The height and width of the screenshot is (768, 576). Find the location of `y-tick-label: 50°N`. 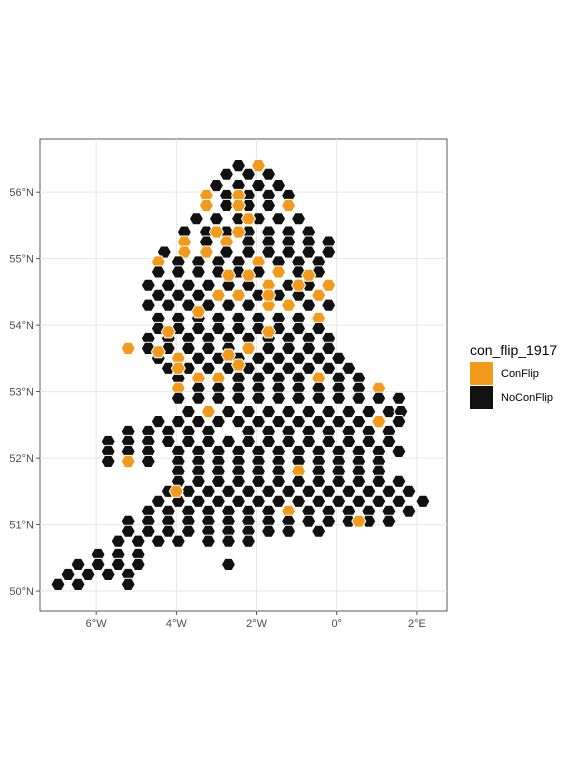

y-tick-label: 50°N is located at coordinates (21, 592).